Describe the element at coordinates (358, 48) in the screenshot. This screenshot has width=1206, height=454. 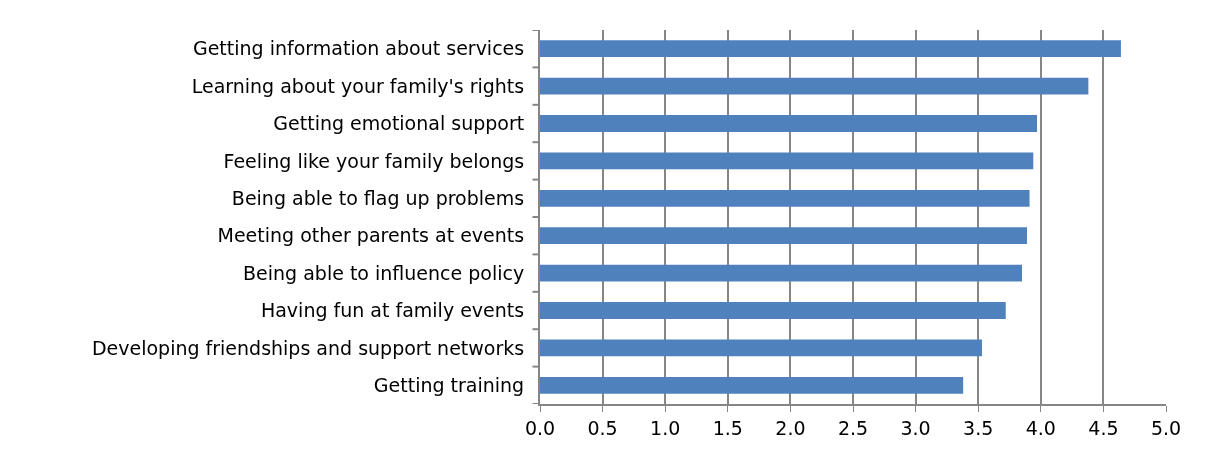
I see `y-tick-label: Getting information about services` at that location.